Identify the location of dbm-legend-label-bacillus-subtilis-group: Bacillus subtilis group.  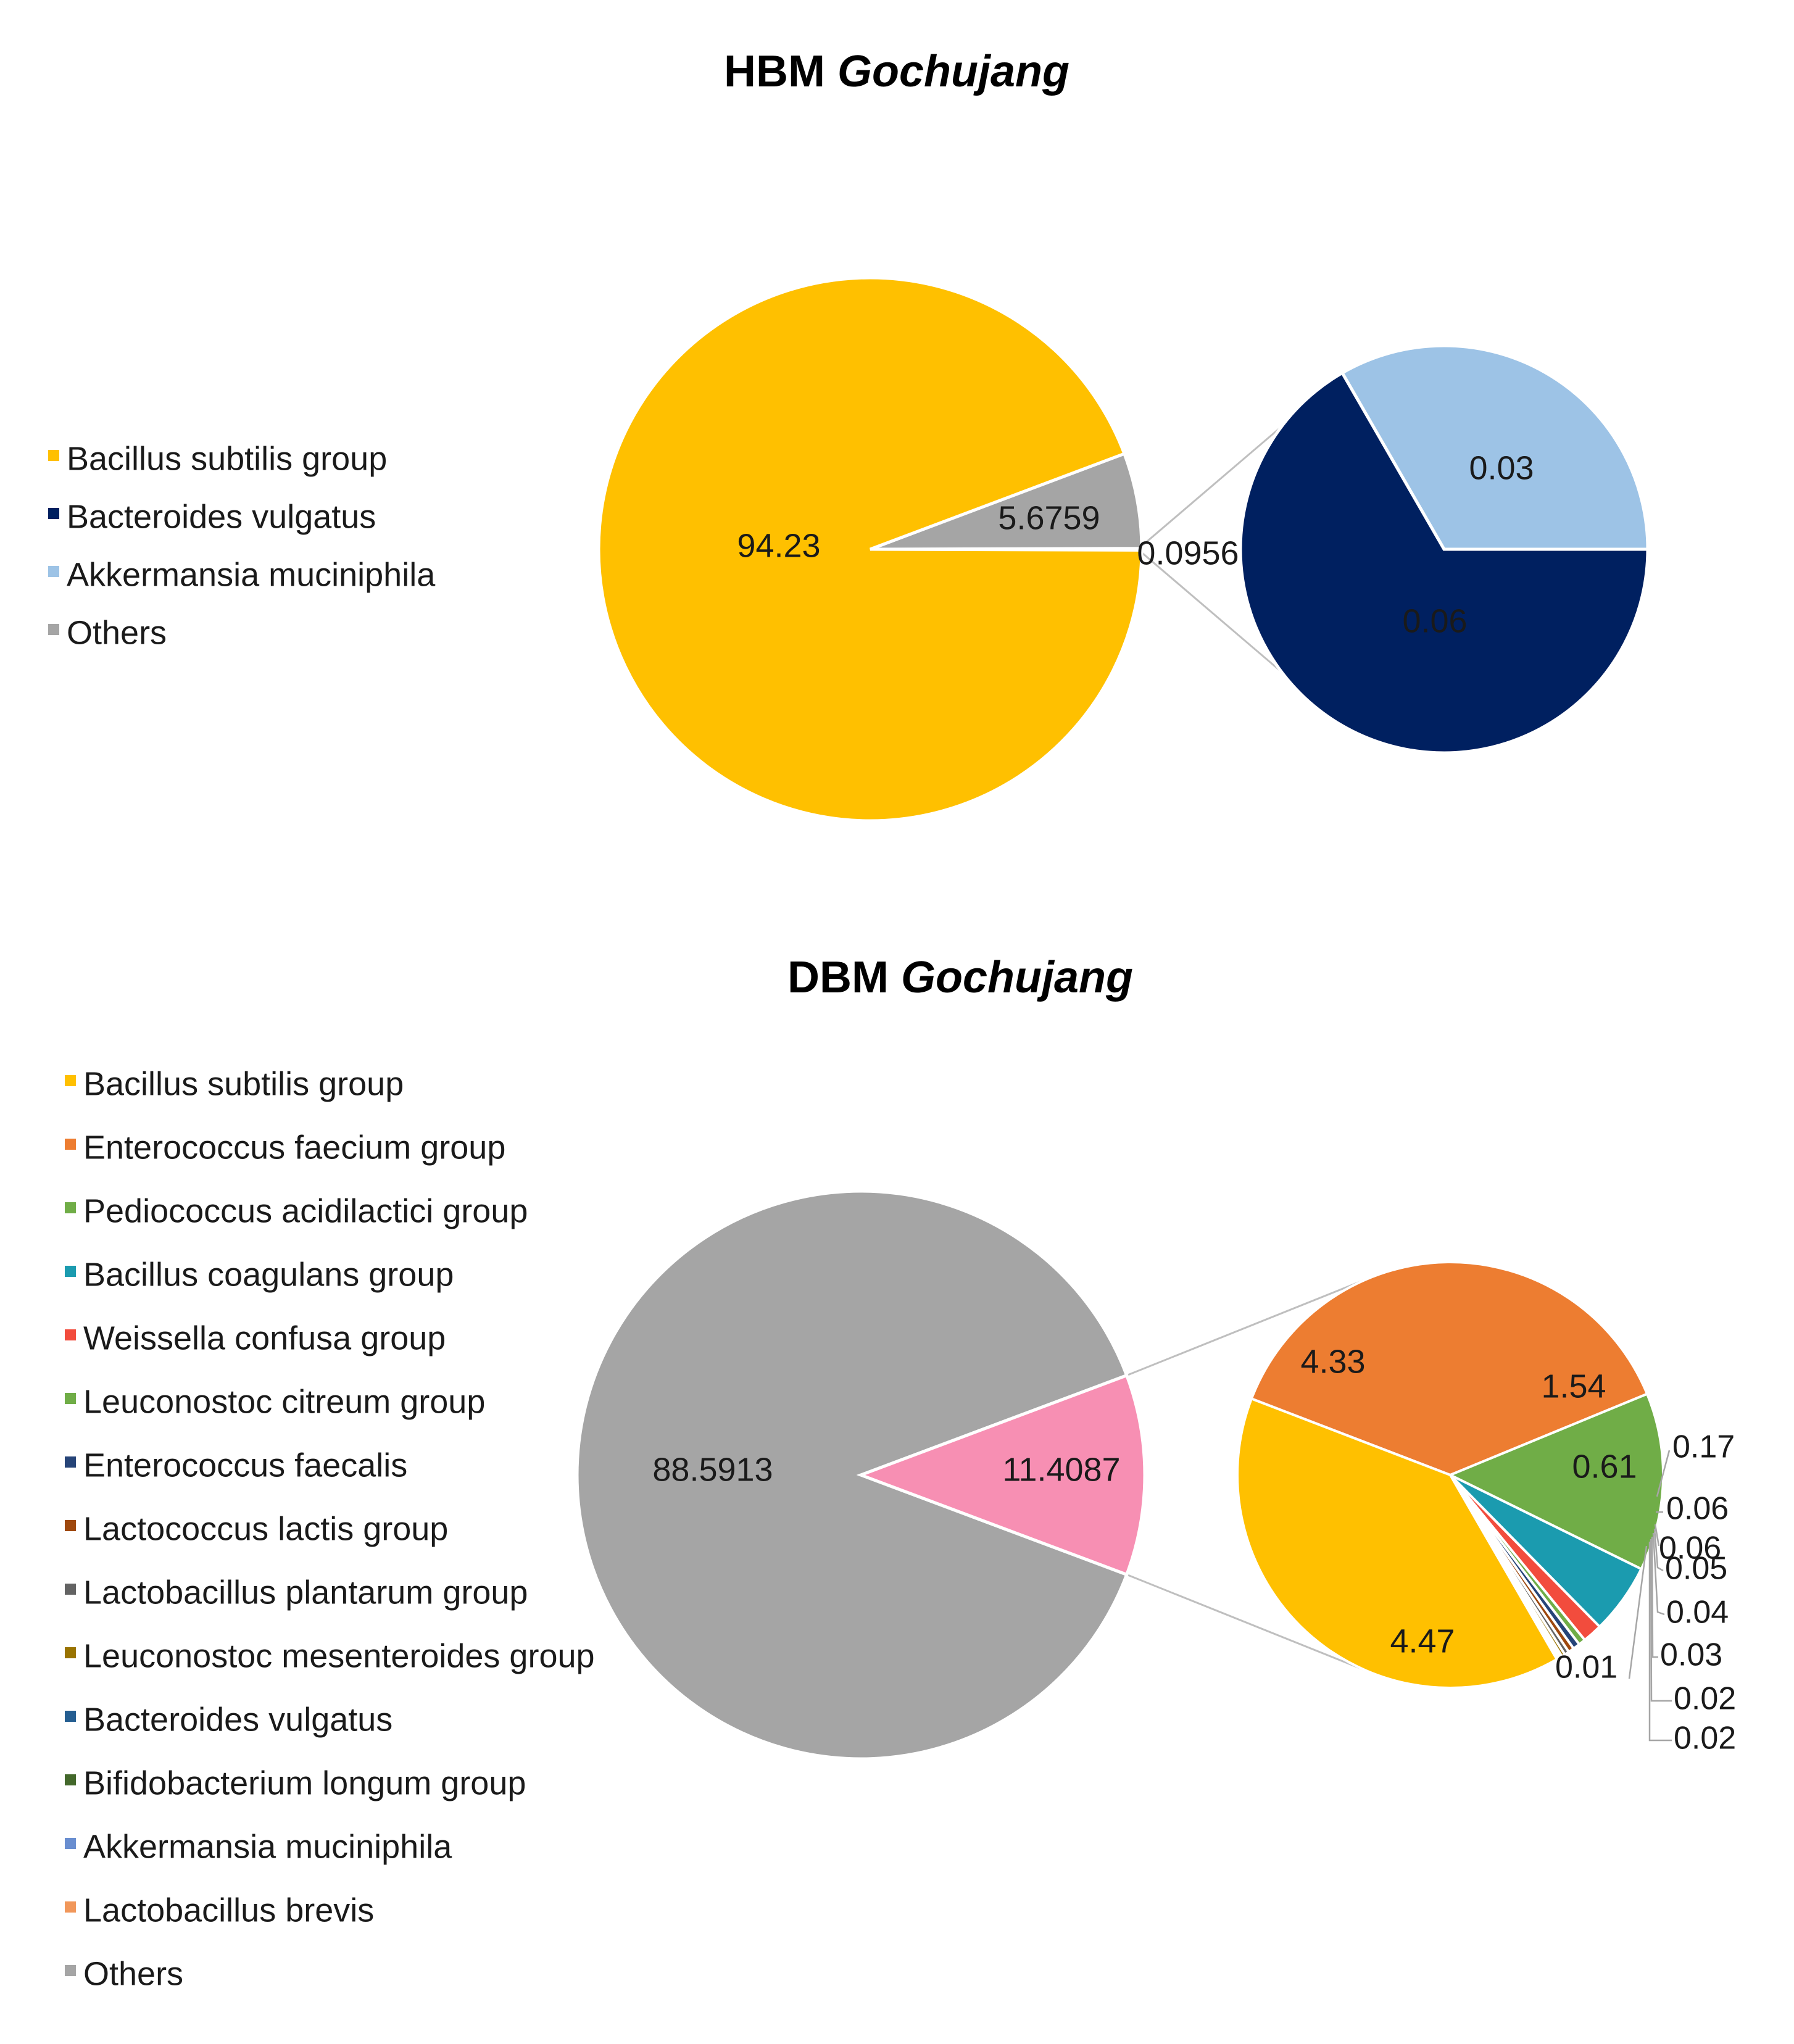
(243, 1083).